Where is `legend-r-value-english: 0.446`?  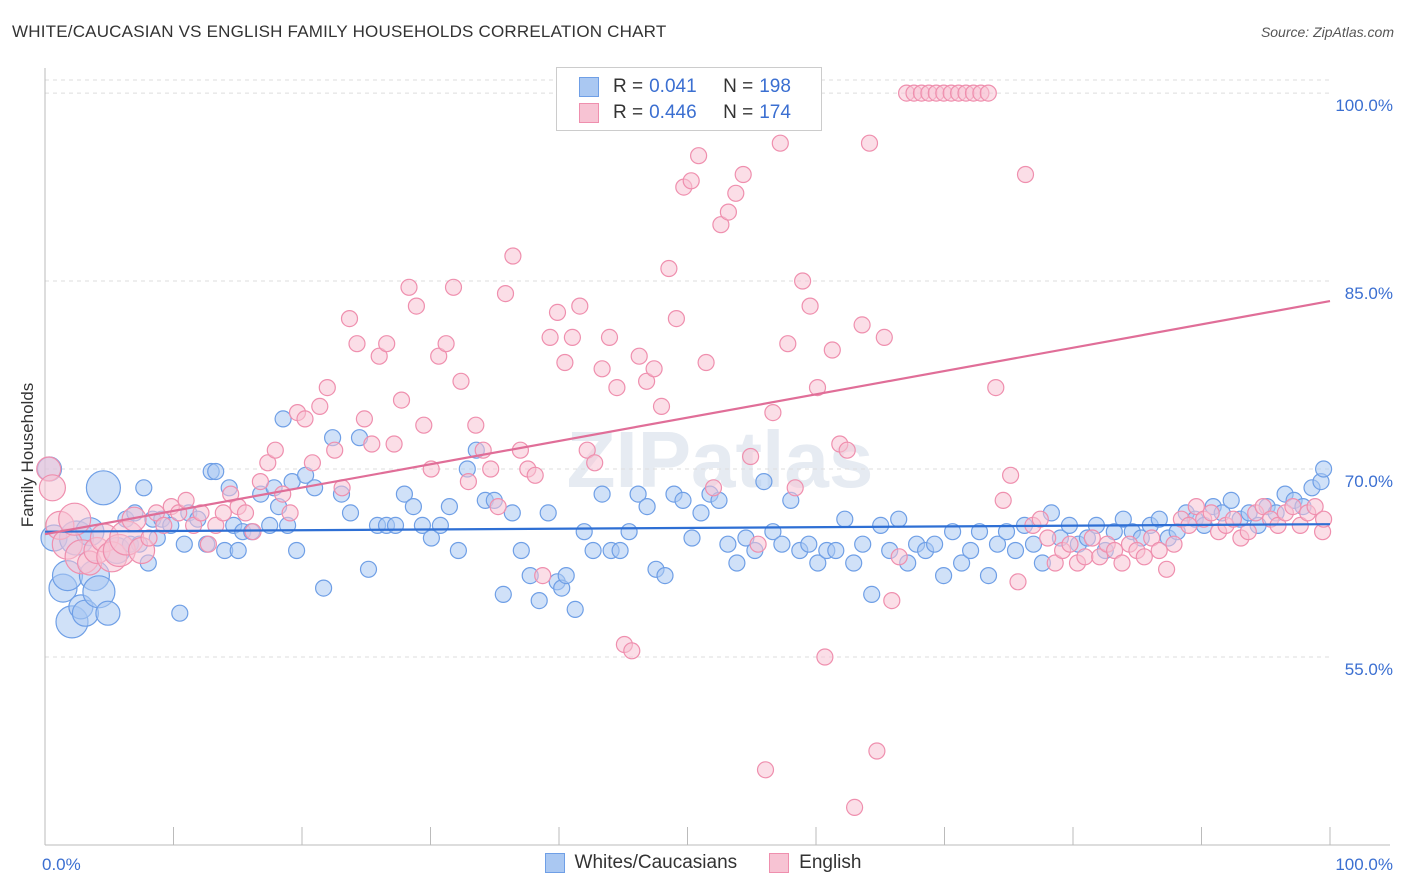 legend-r-value-english: 0.446 is located at coordinates (673, 112).